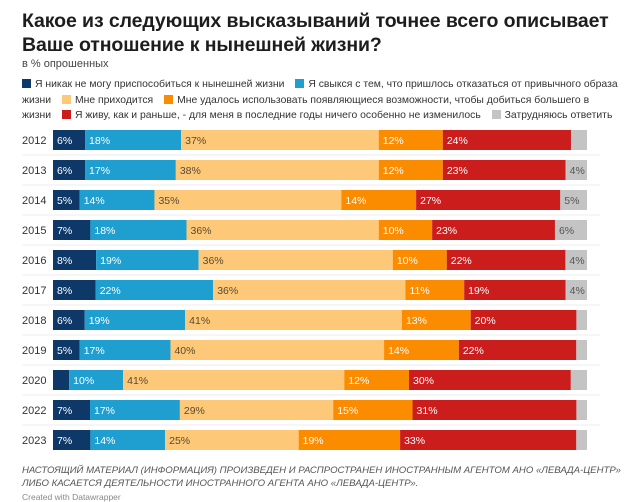  What do you see at coordinates (311, 227) in the screenshot?
I see `bar-row: 2015 7% 18% 36% 10% 23% 6%` at bounding box center [311, 227].